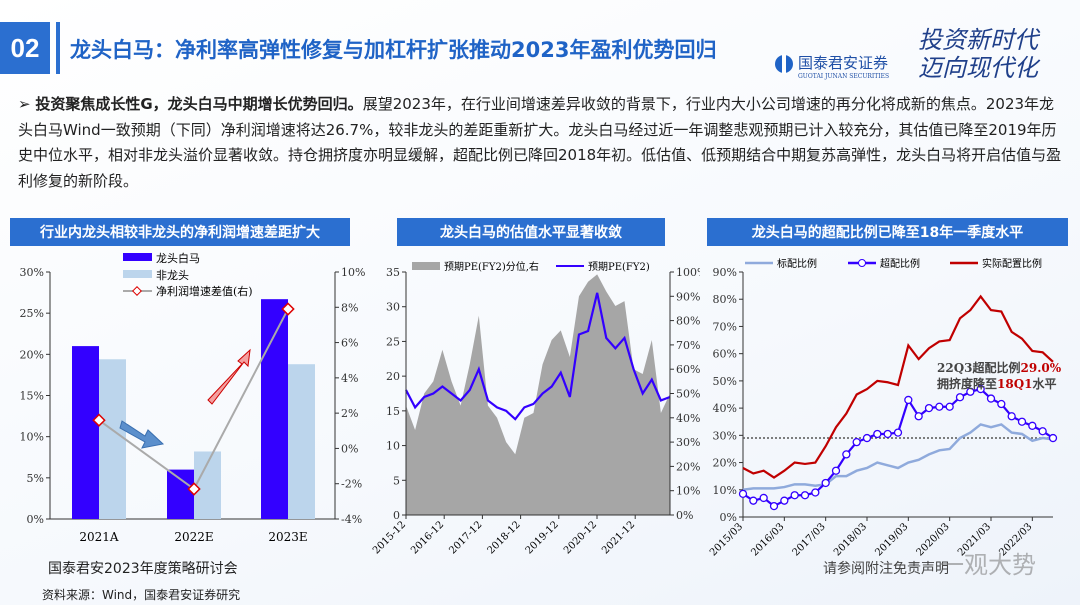 The image size is (1080, 605). Describe the element at coordinates (619, 267) in the screenshot. I see `legend-pe: 预期PE(FY2)` at that location.